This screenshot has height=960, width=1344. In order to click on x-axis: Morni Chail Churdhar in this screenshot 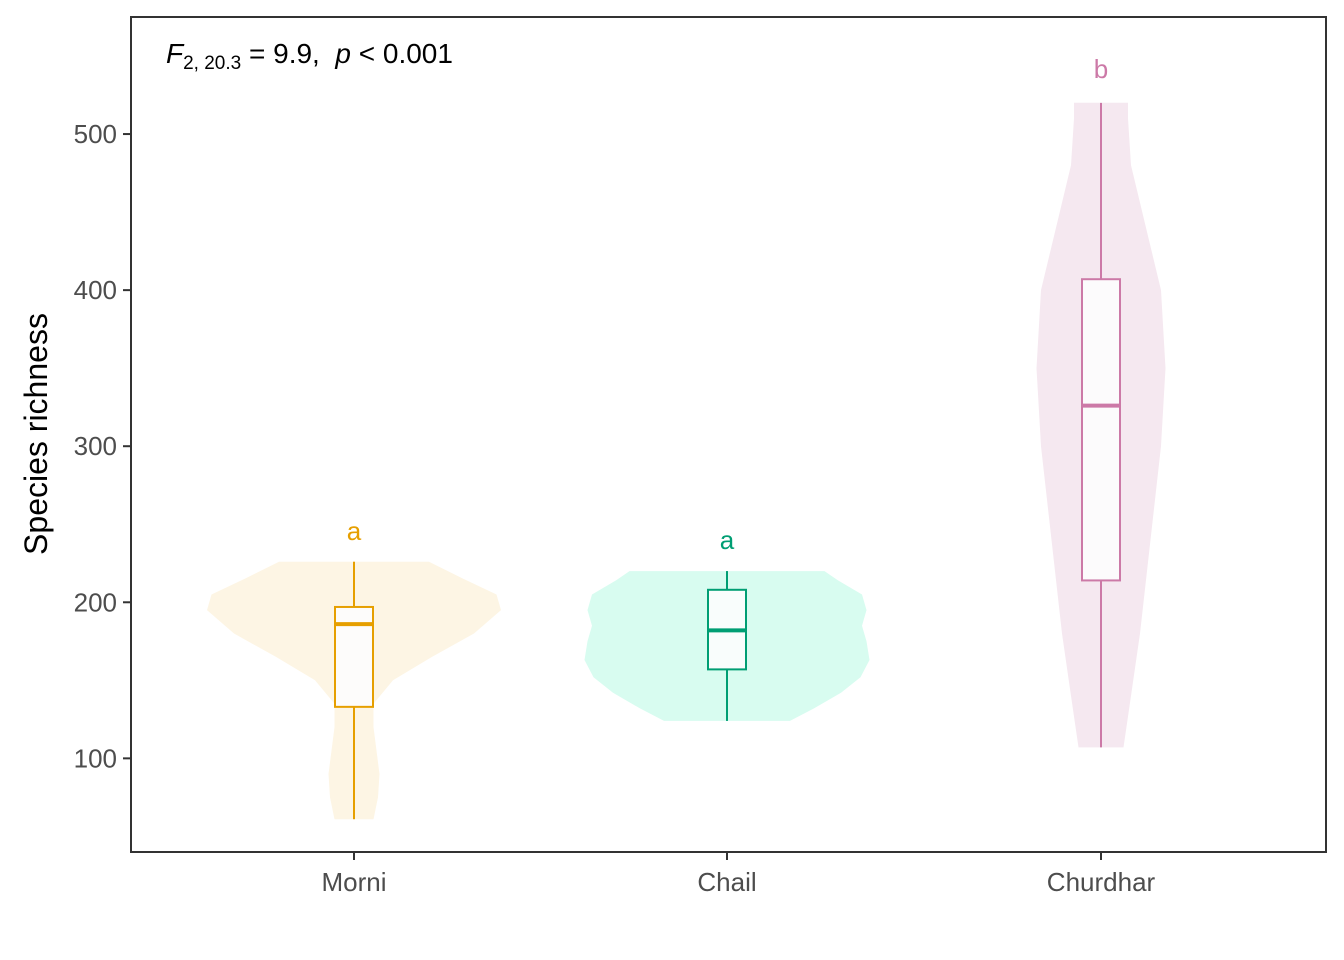, I will do `click(738, 874)`.